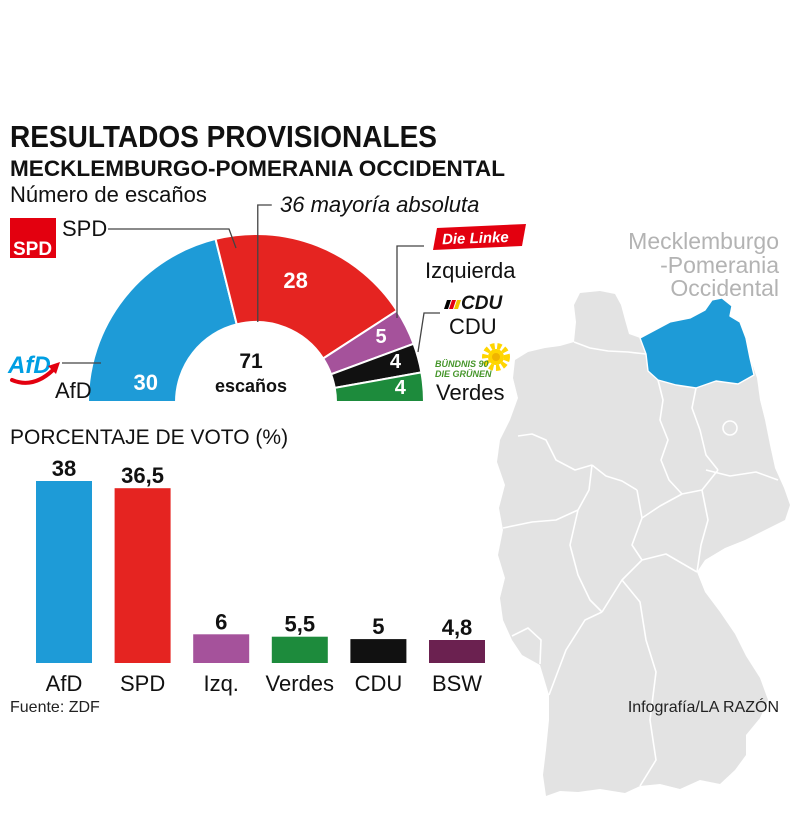  What do you see at coordinates (379, 387) in the screenshot?
I see `seat-segment-verdes` at bounding box center [379, 387].